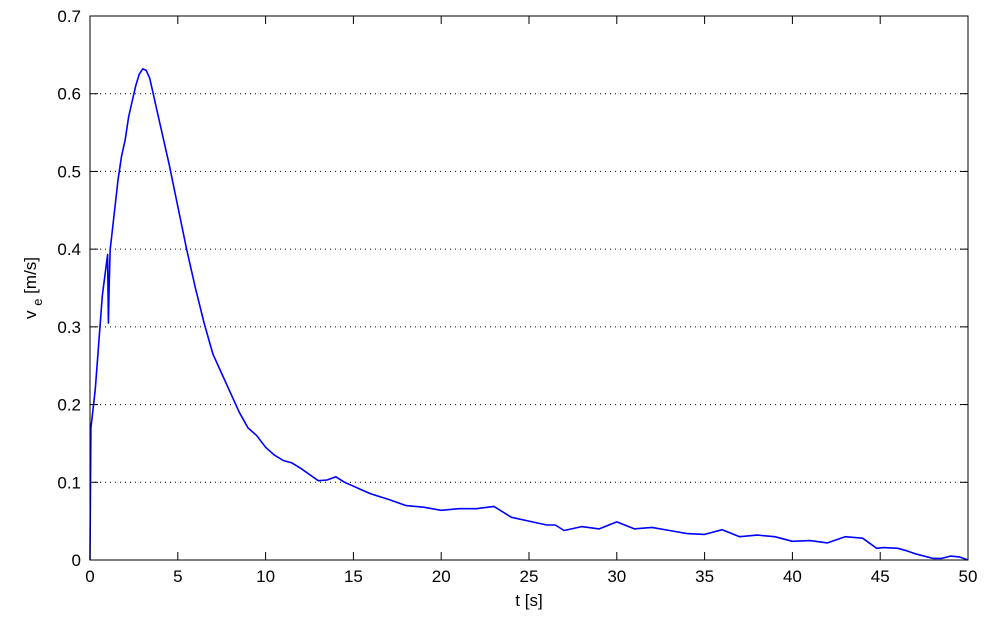 The width and height of the screenshot is (988, 626). What do you see at coordinates (69, 405) in the screenshot?
I see `y-tick-label: 0.2` at bounding box center [69, 405].